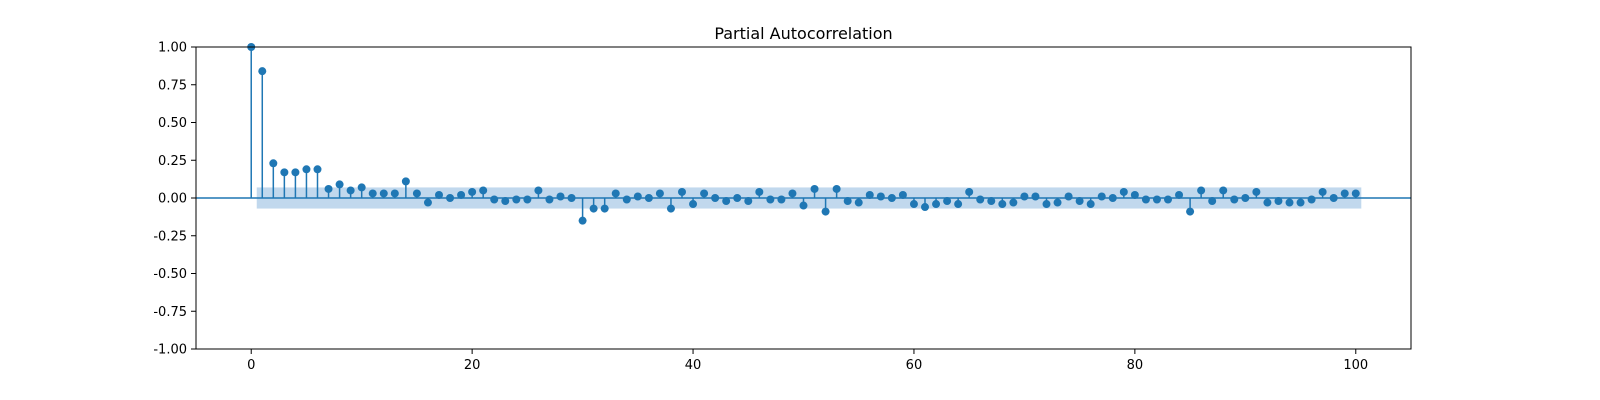  I want to click on x-tick-label: 20, so click(472, 365).